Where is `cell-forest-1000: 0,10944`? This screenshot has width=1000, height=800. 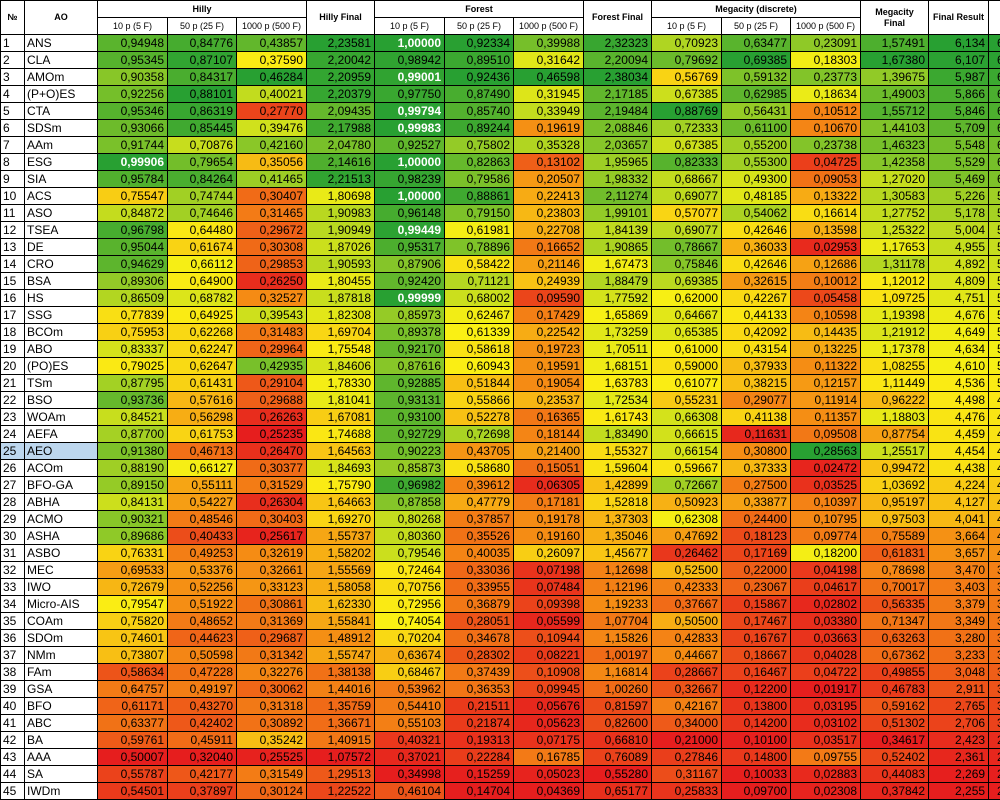 cell-forest-1000: 0,10944 is located at coordinates (549, 638).